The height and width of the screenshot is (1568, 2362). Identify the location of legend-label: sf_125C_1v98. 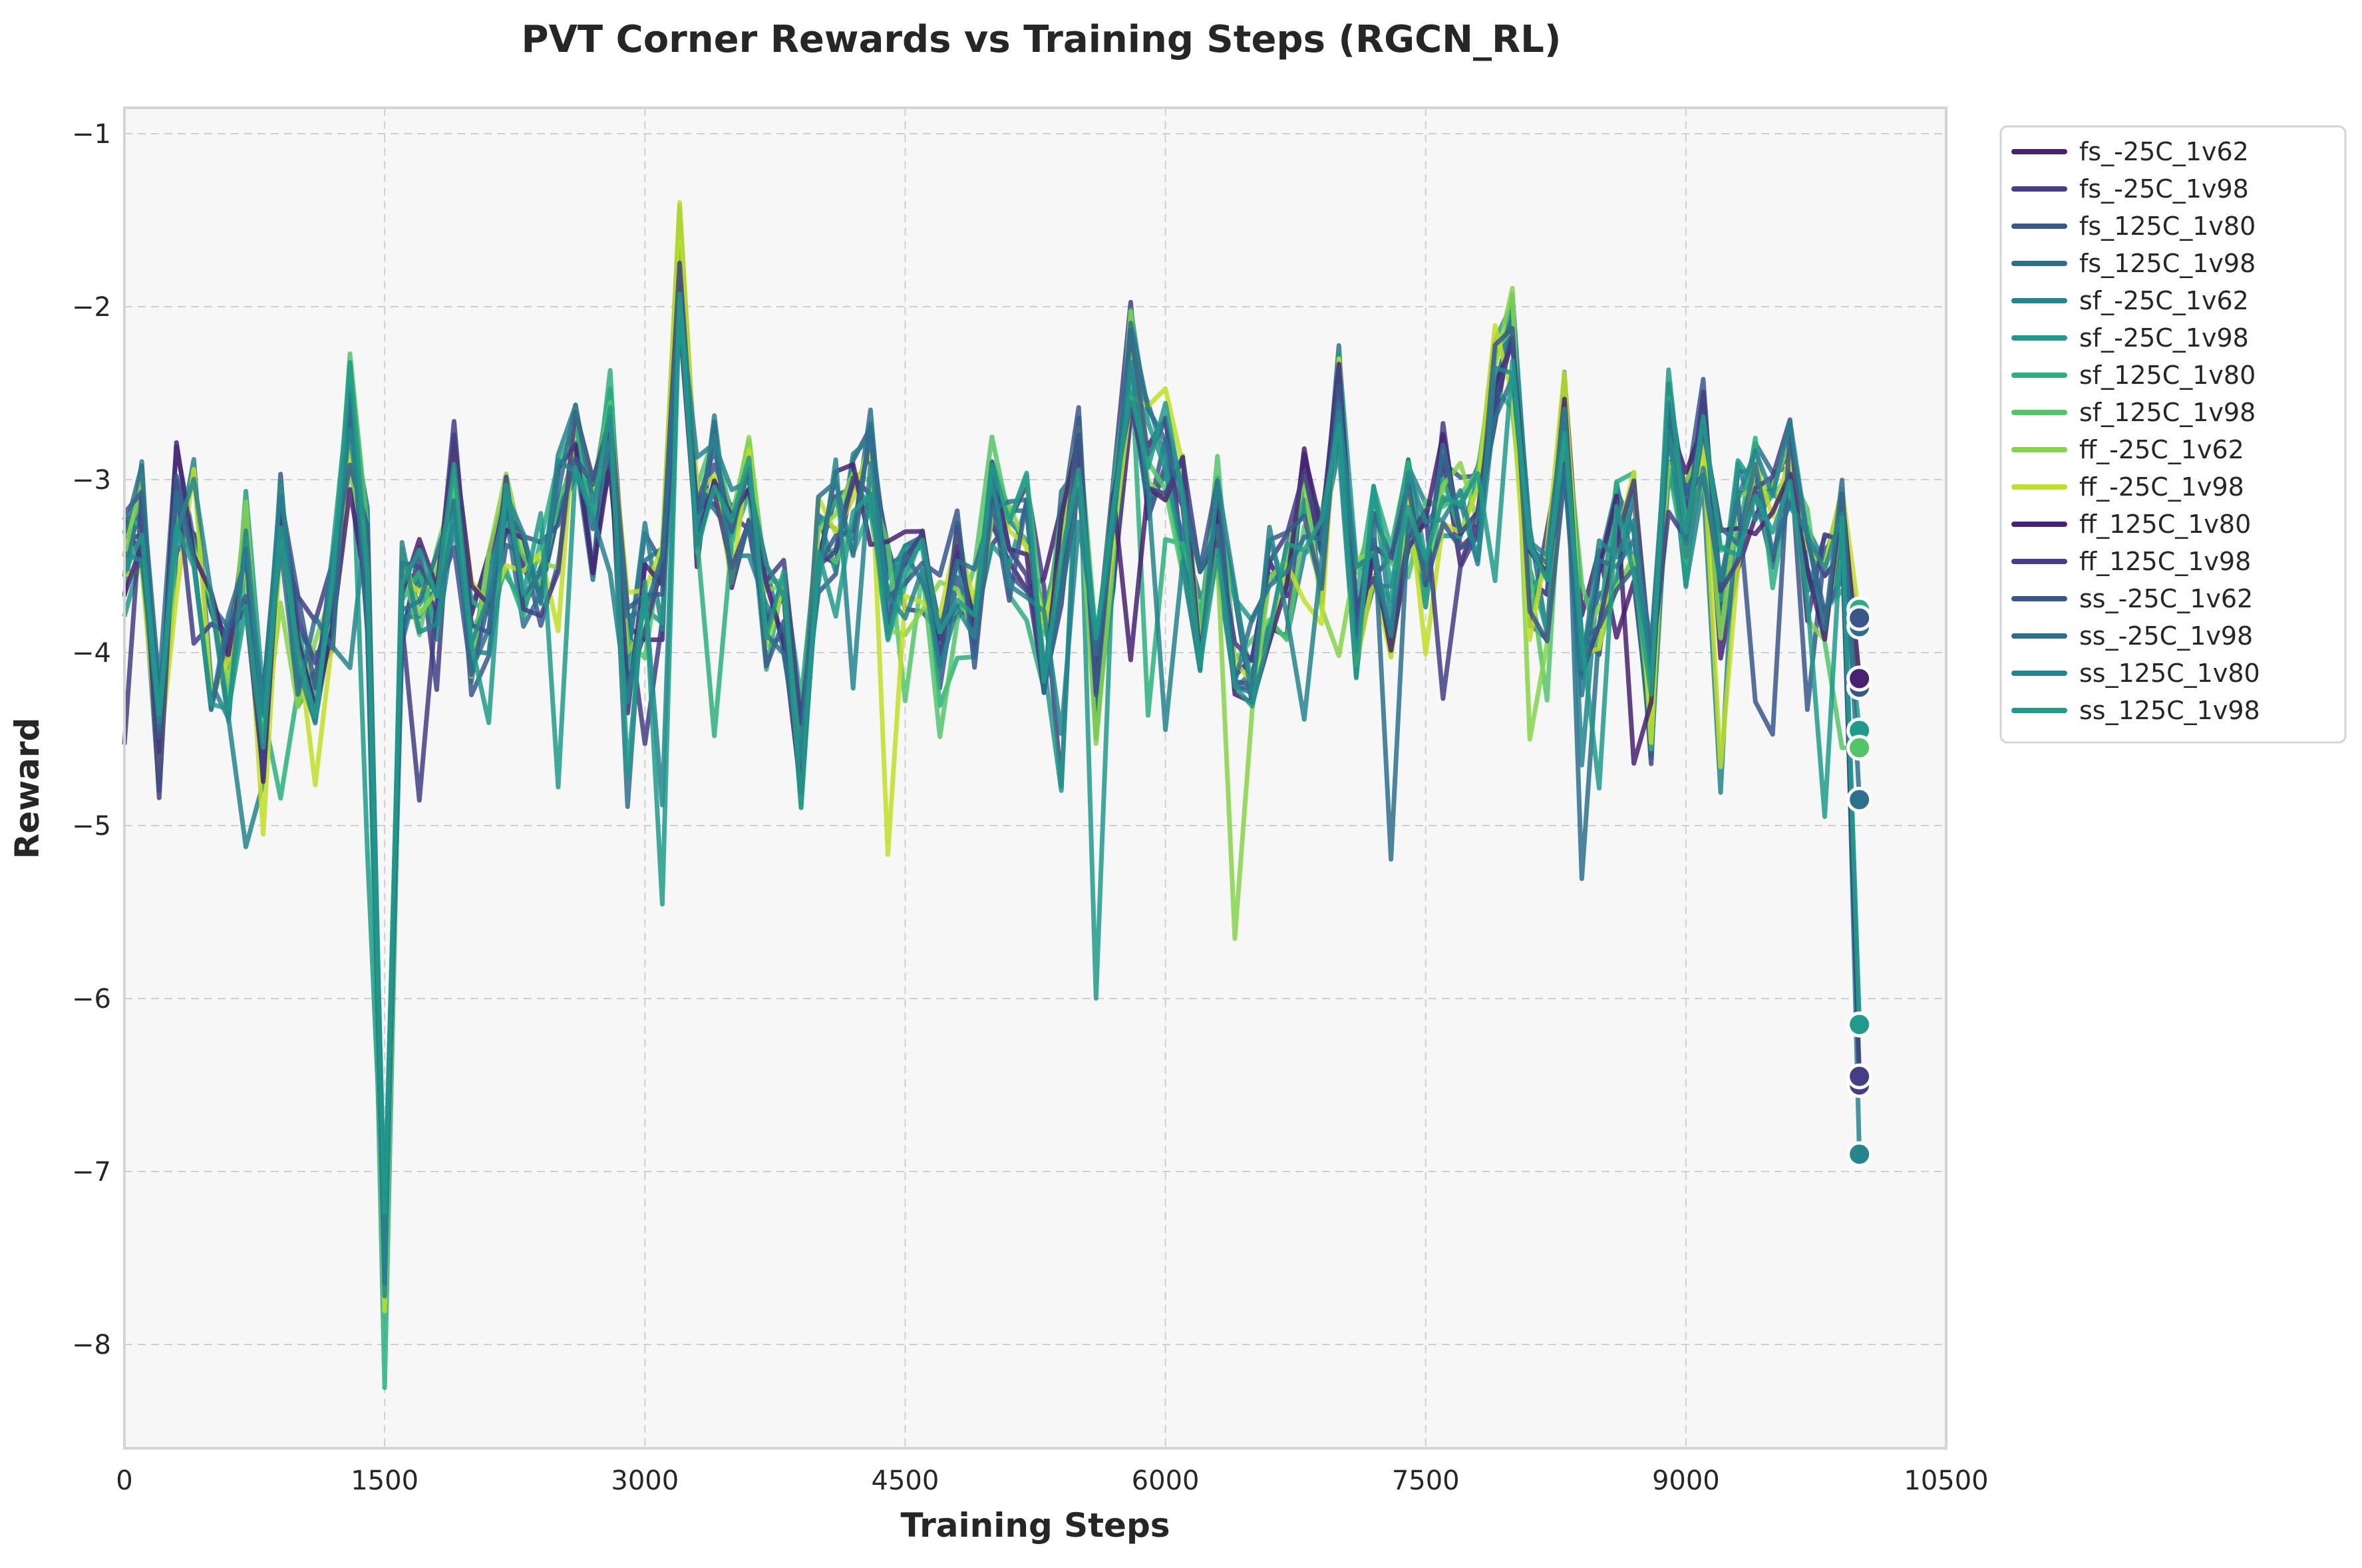
(2167, 412).